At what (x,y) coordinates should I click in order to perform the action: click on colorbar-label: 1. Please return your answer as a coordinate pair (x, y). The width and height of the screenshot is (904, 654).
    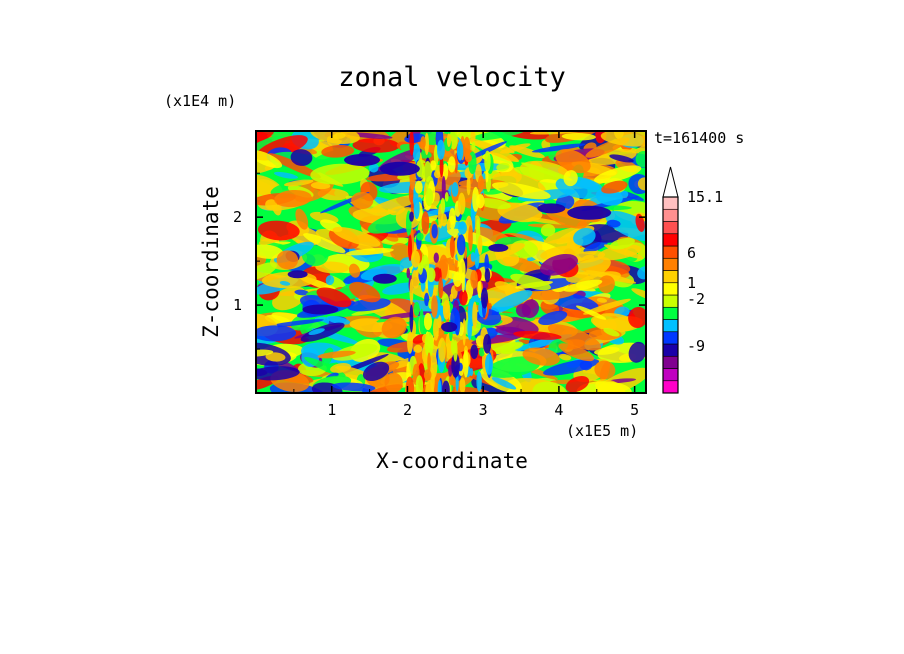
    Looking at the image, I should click on (691, 283).